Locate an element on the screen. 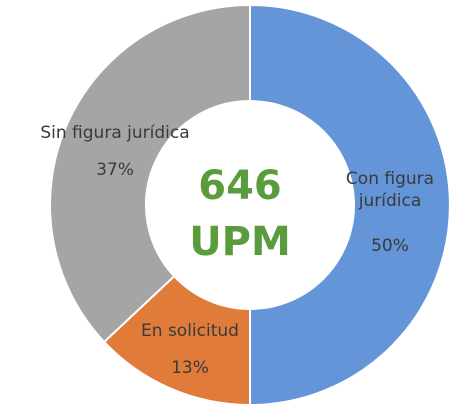 The height and width of the screenshot is (409, 461). category-label: Con figura jurídica is located at coordinates (390, 190).